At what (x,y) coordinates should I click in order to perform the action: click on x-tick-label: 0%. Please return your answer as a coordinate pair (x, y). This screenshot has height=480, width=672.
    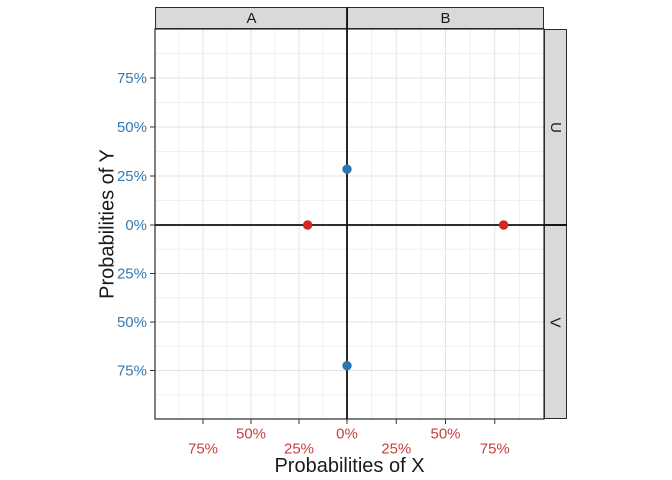
    Looking at the image, I should click on (347, 434).